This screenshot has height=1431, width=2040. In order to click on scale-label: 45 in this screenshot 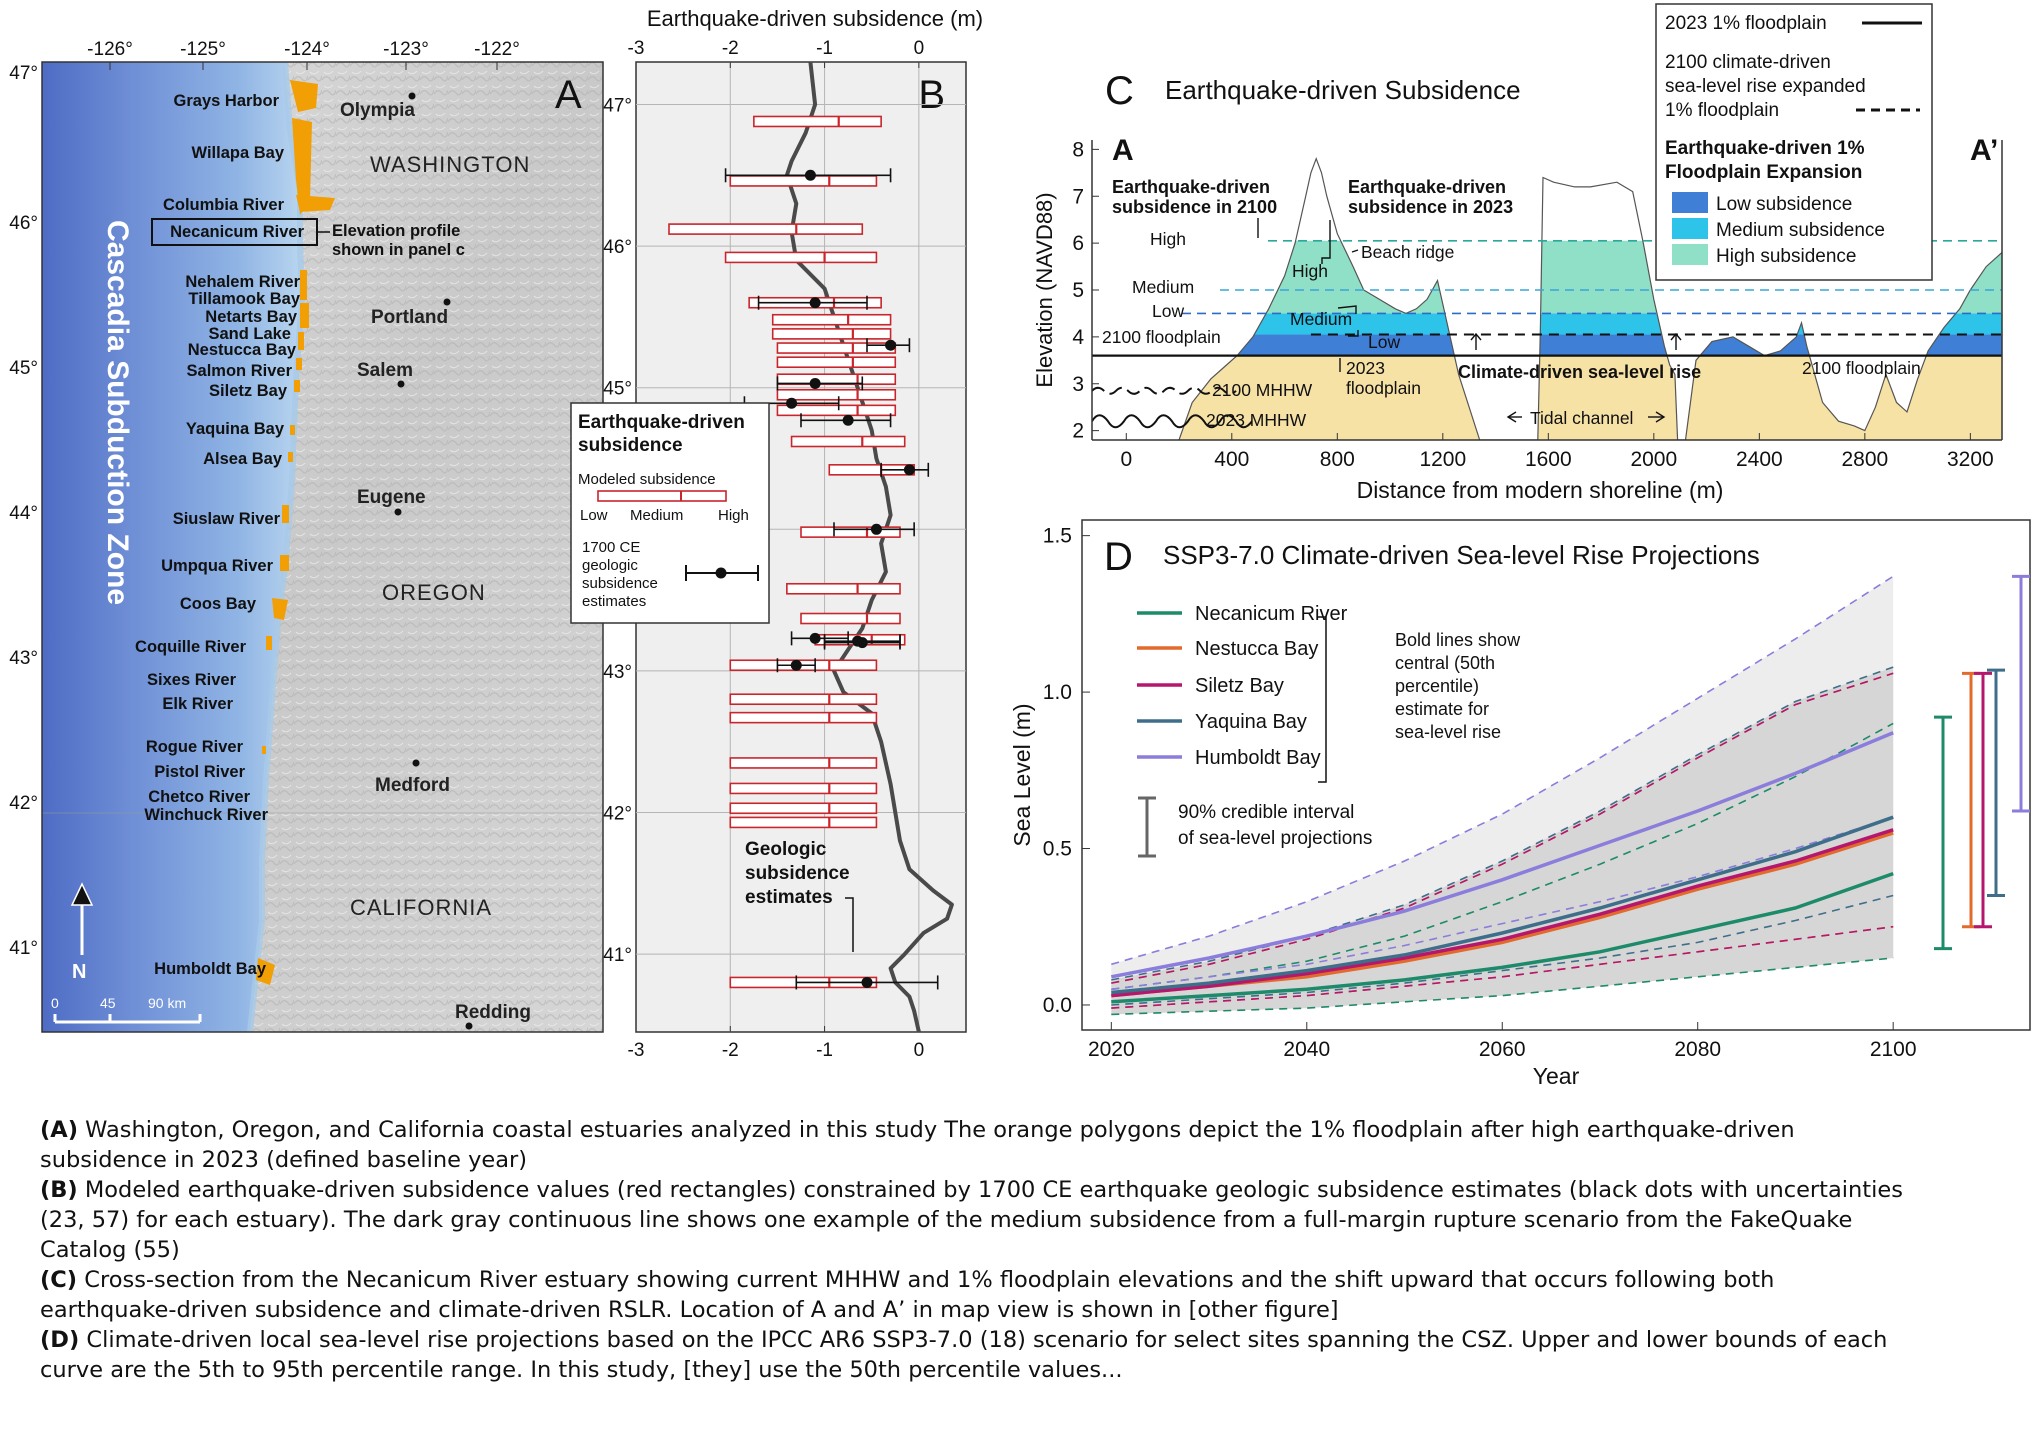, I will do `click(108, 1003)`.